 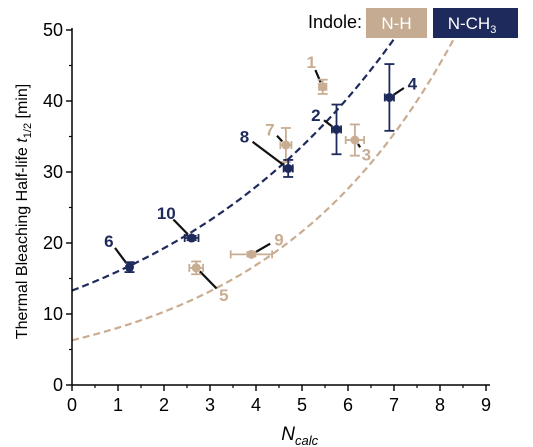 I want to click on point-nh-1: 1, so click(x=317, y=74).